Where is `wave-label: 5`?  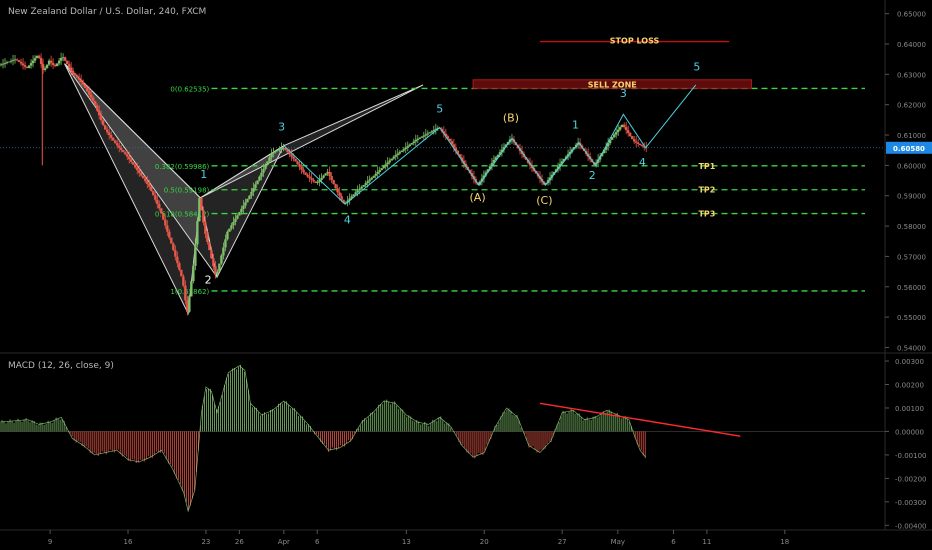
wave-label: 5 is located at coordinates (696, 67).